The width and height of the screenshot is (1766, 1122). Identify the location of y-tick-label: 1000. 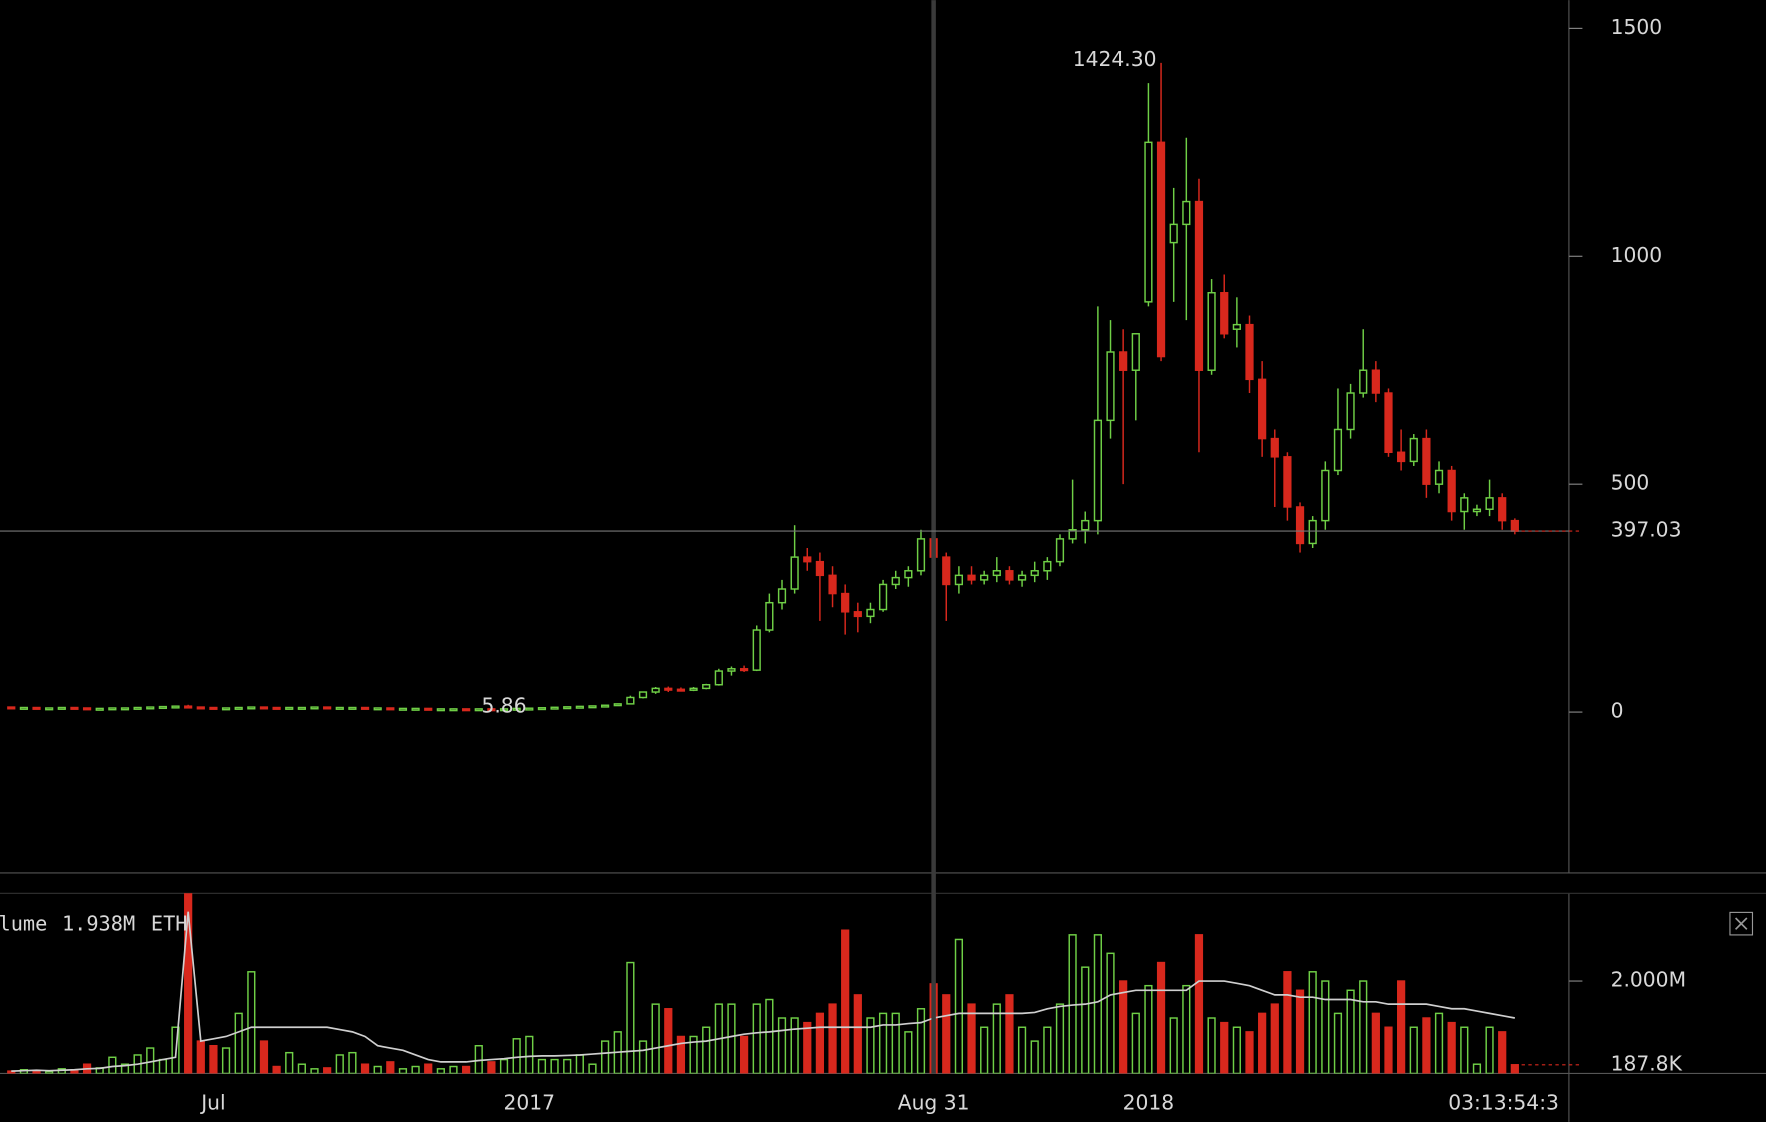
(1637, 255).